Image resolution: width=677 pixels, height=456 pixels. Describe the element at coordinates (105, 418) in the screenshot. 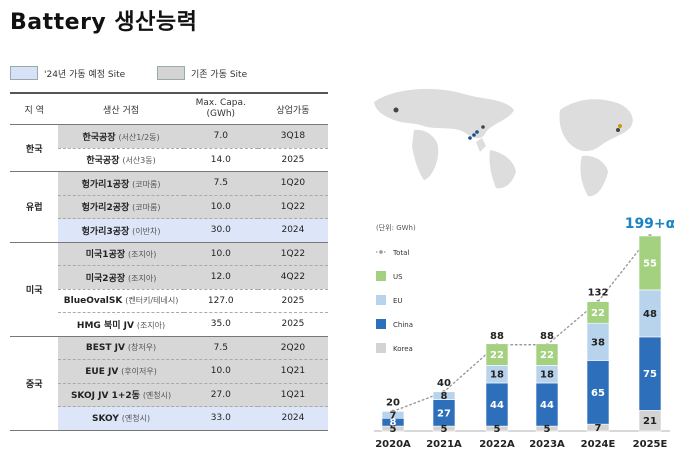

I see `site-name: SKOY` at that location.